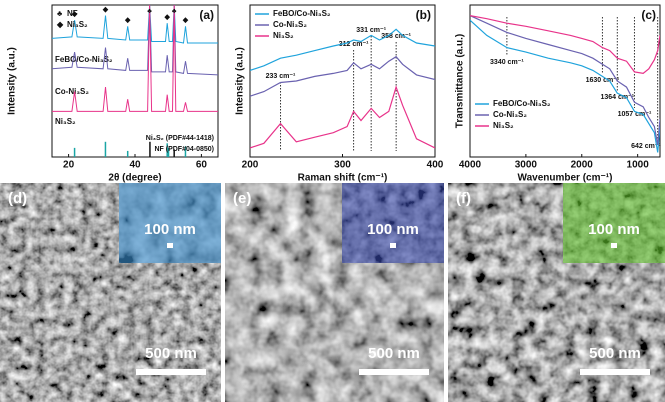 This screenshot has height=402, width=665. I want to click on panel-label: (f), so click(463, 198).